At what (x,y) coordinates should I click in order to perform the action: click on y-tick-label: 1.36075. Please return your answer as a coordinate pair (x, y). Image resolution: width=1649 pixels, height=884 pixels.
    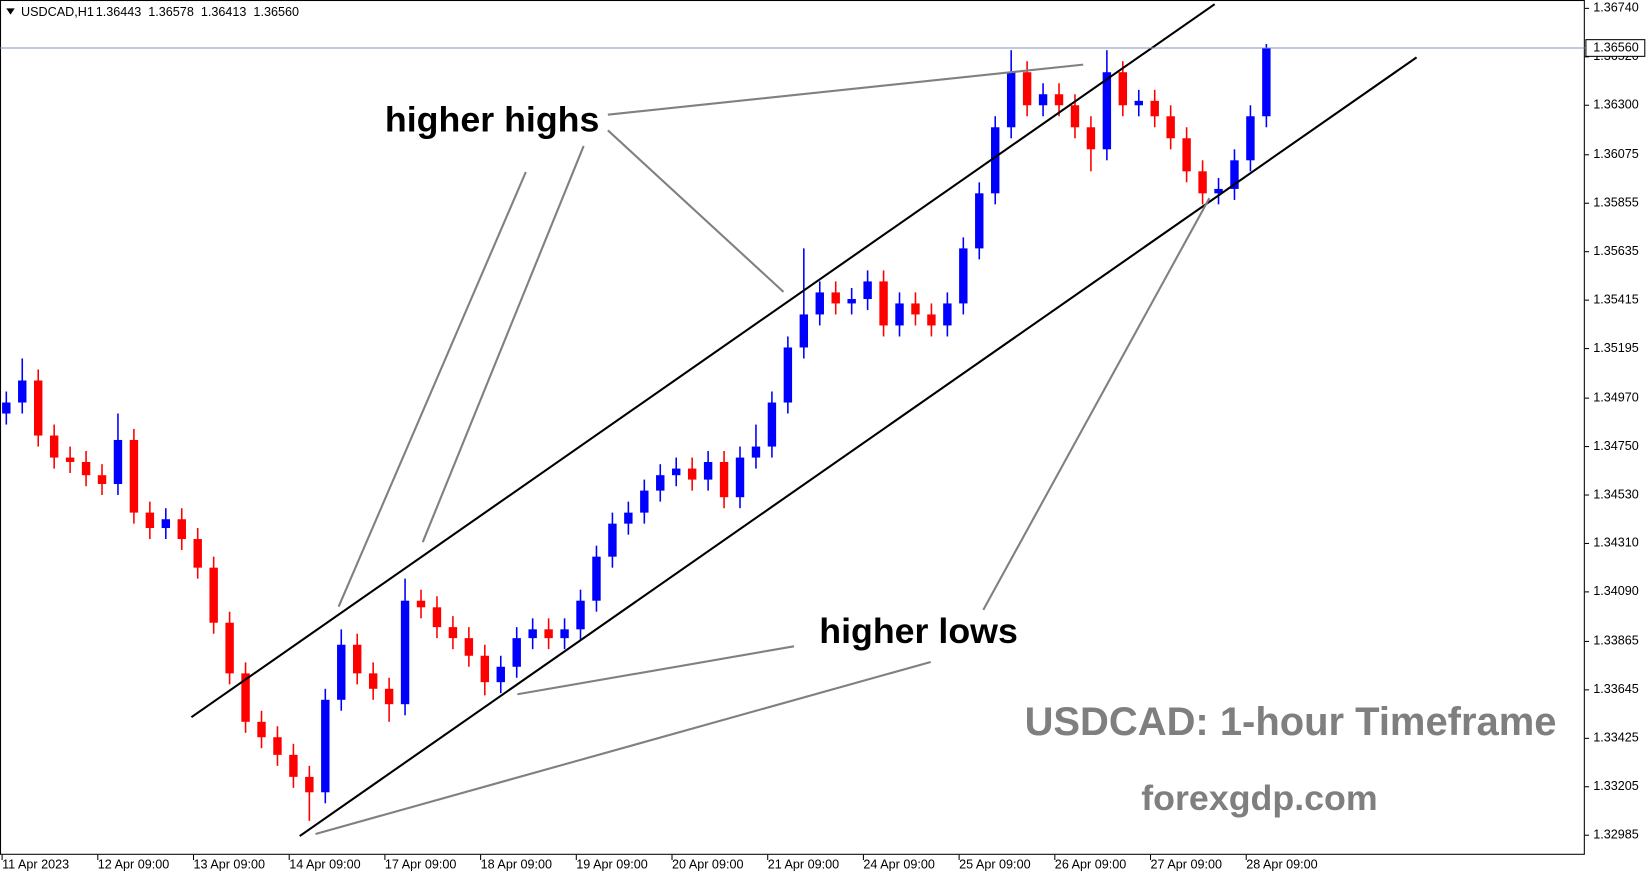
    Looking at the image, I should click on (1616, 154).